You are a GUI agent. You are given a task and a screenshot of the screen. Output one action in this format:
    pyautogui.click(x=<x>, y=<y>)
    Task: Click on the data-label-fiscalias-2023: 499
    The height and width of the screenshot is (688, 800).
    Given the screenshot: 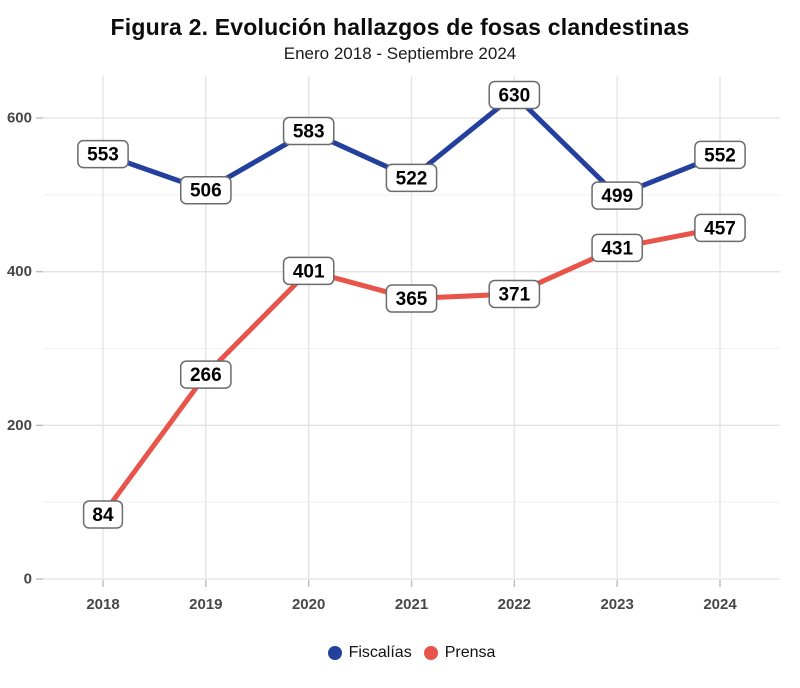 What is the action you would take?
    pyautogui.click(x=617, y=195)
    